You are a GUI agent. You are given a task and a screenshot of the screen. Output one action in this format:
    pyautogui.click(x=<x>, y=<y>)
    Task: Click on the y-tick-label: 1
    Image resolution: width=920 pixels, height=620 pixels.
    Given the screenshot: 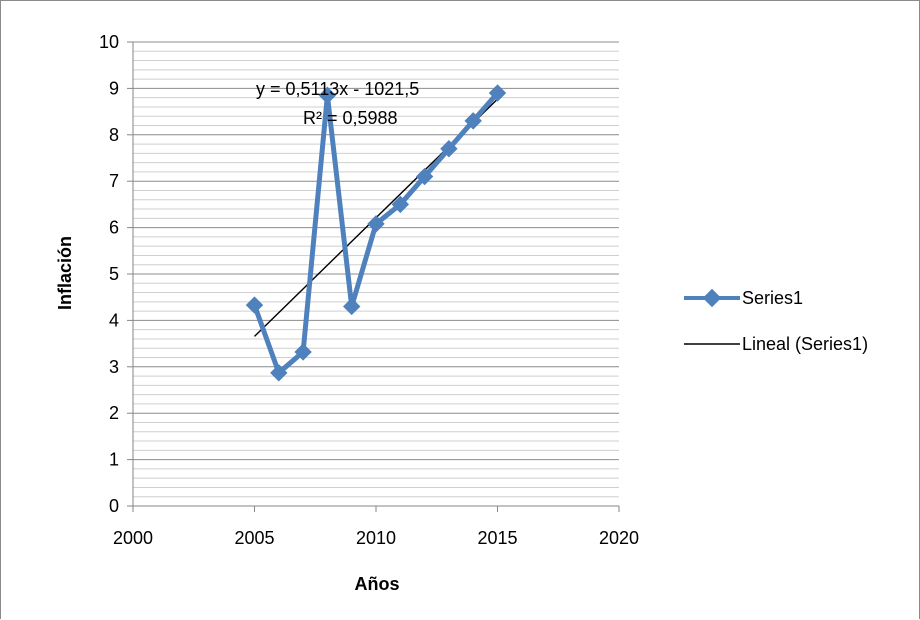 What is the action you would take?
    pyautogui.click(x=114, y=460)
    